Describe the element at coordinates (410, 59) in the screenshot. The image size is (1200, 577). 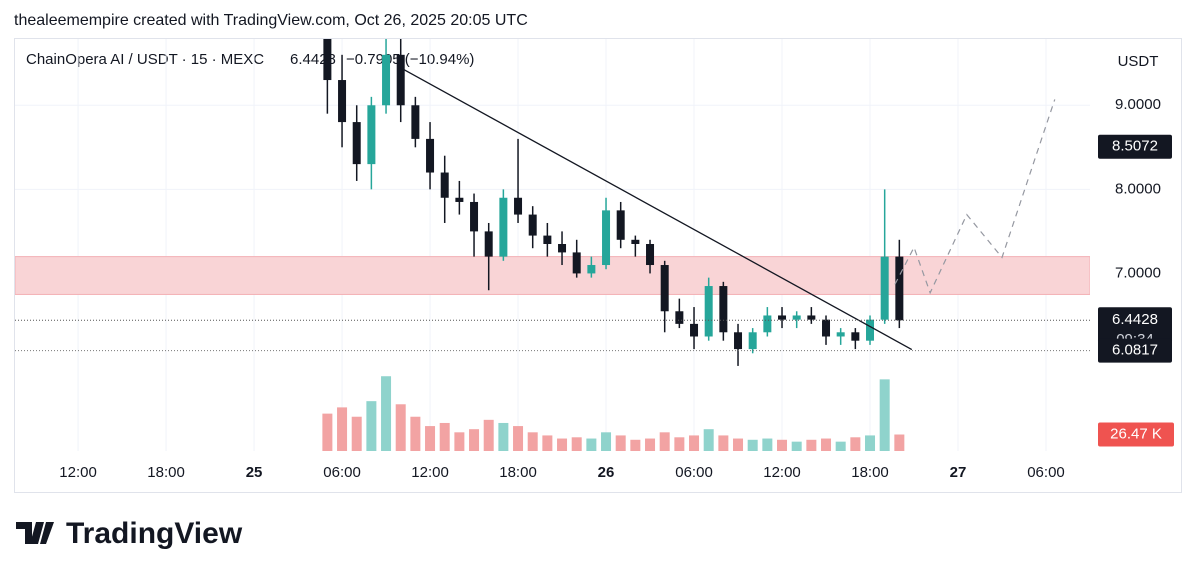
I see `legend-change: −0.7905 (−10.94%)` at that location.